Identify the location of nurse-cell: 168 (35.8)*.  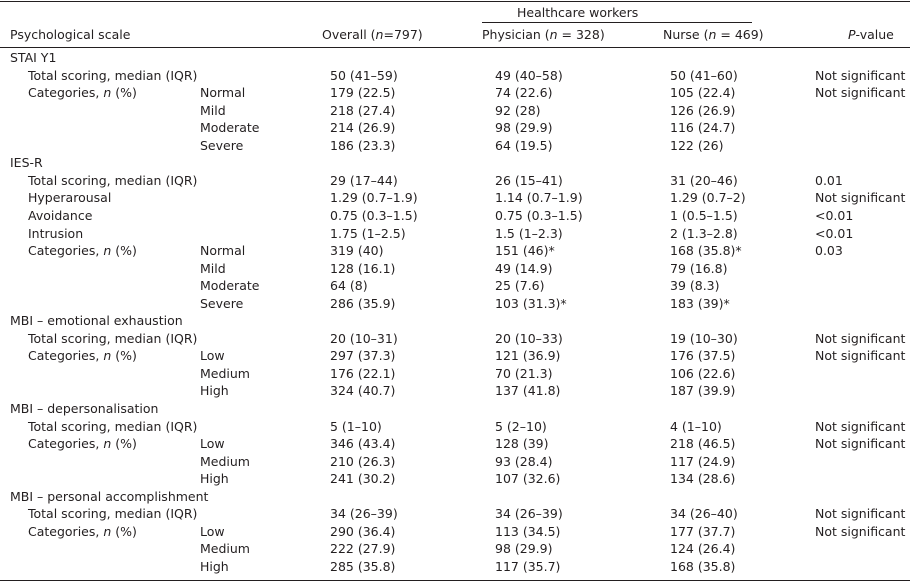
(706, 251).